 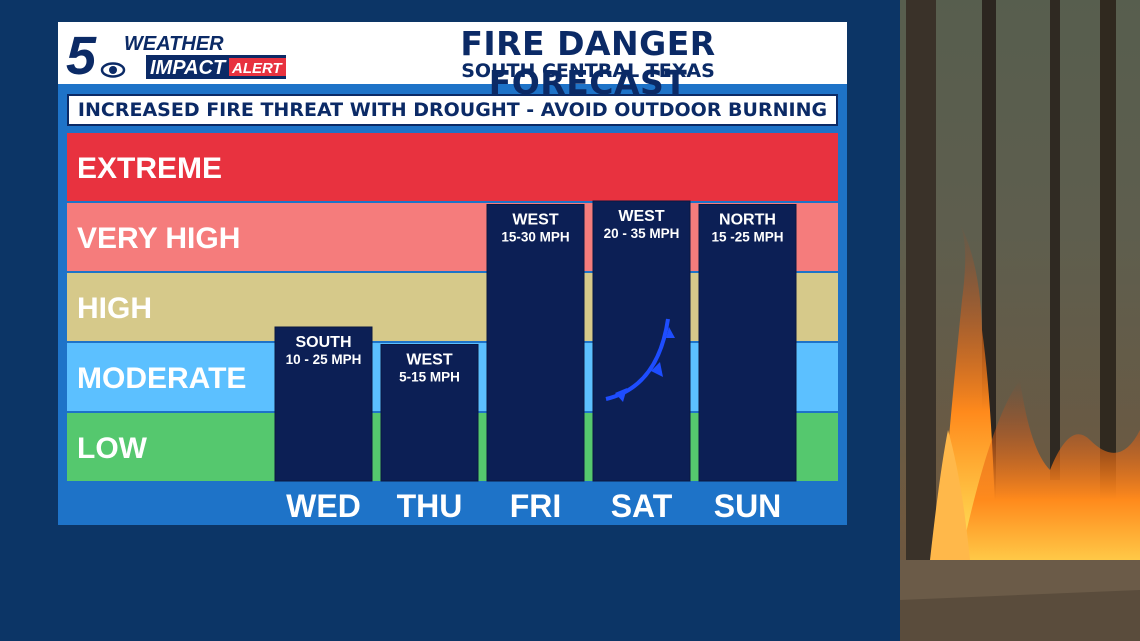 What do you see at coordinates (535, 343) in the screenshot?
I see `bar-fri` at bounding box center [535, 343].